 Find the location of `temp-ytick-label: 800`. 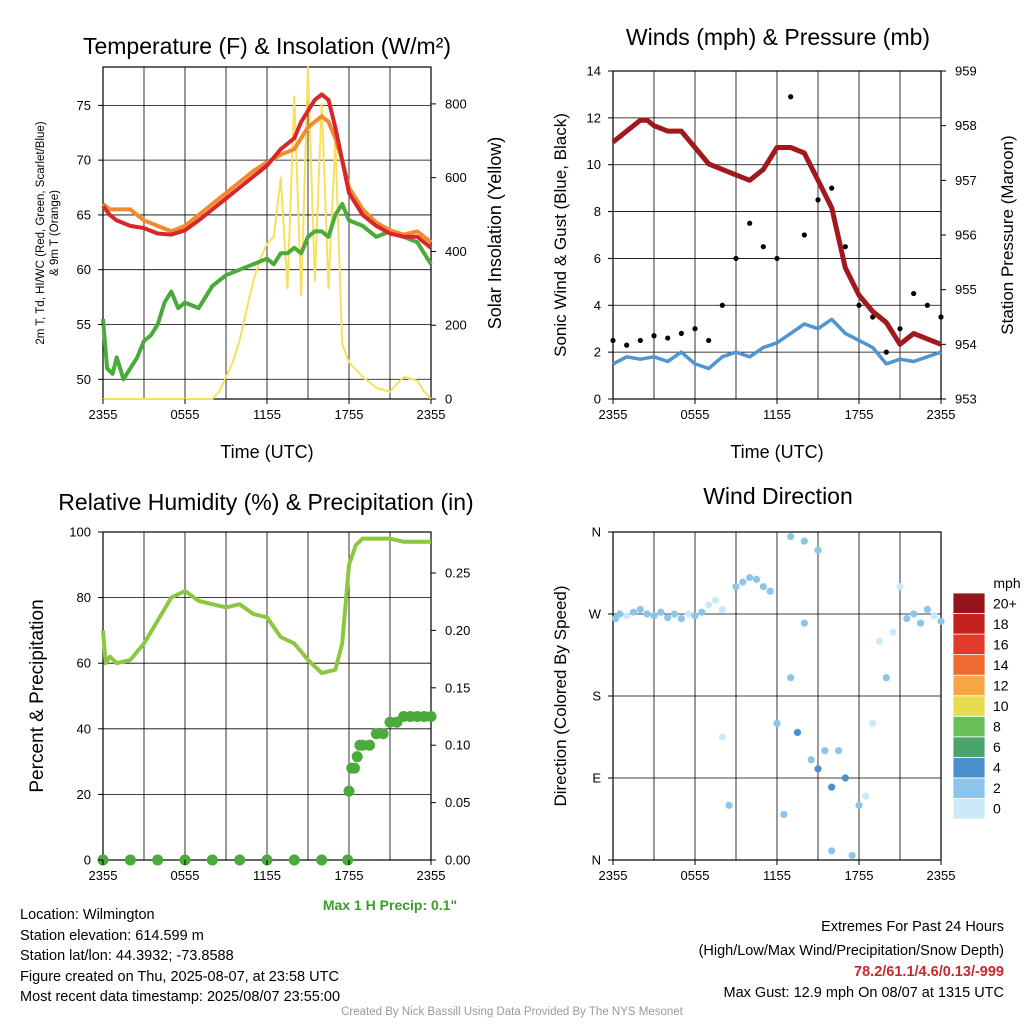

temp-ytick-label: 800 is located at coordinates (456, 103).